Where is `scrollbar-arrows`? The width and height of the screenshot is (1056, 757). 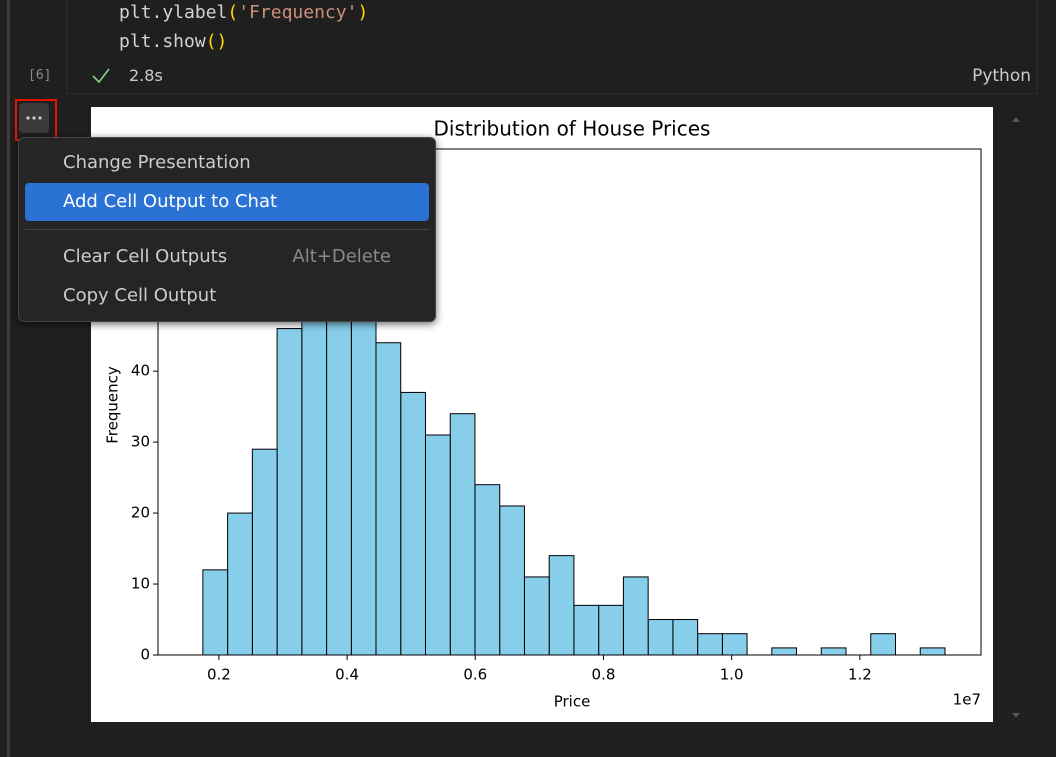 scrollbar-arrows is located at coordinates (1016, 417).